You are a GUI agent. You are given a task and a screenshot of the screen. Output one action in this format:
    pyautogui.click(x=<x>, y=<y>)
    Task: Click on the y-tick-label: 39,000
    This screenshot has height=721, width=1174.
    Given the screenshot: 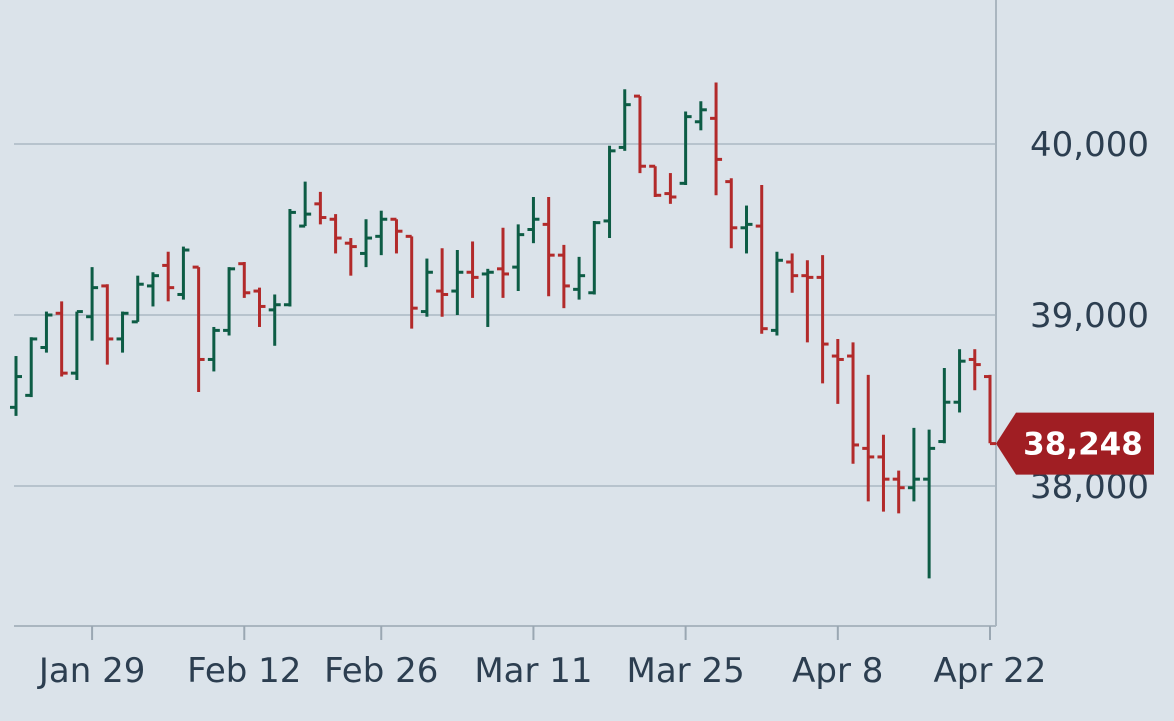 What is the action you would take?
    pyautogui.click(x=1089, y=316)
    